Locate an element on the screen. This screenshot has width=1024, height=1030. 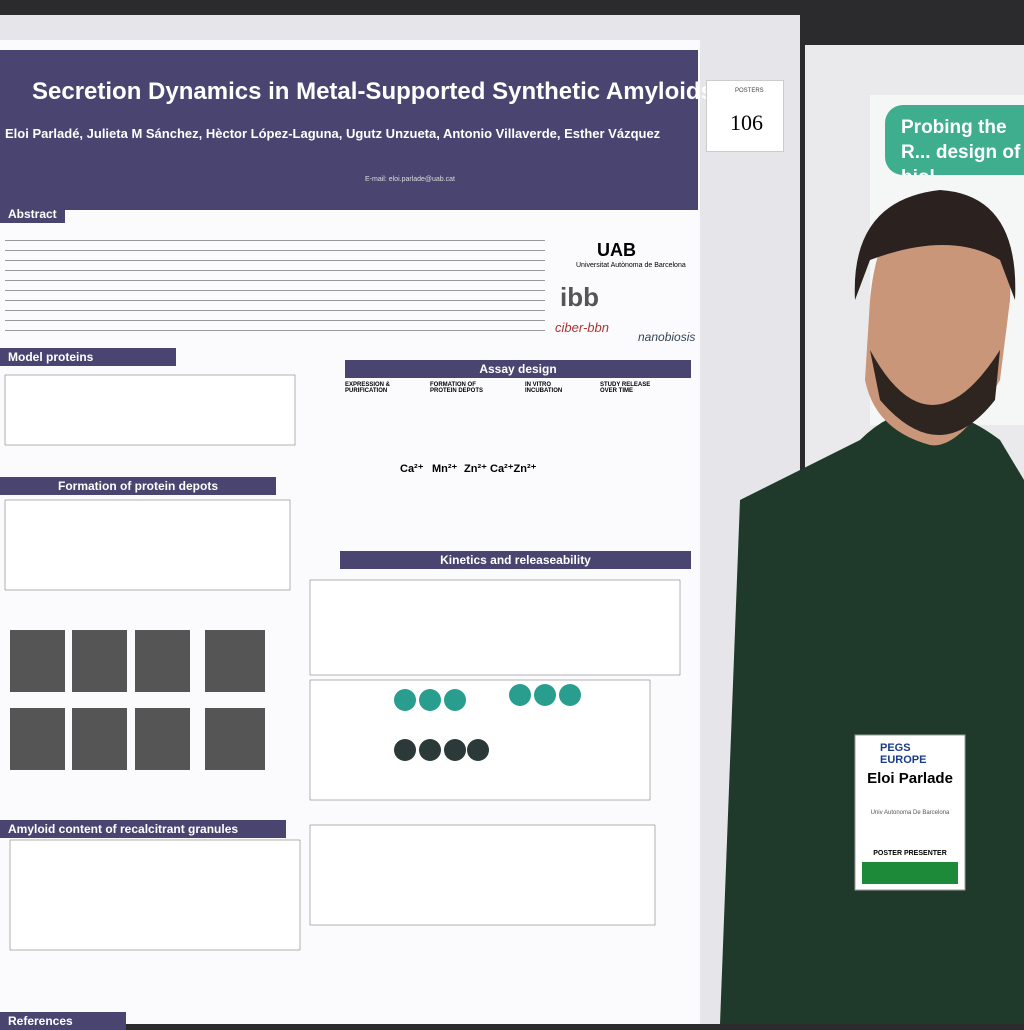
assay-step: FORMATION OF PROTEIN DEPOTS is located at coordinates (457, 388).